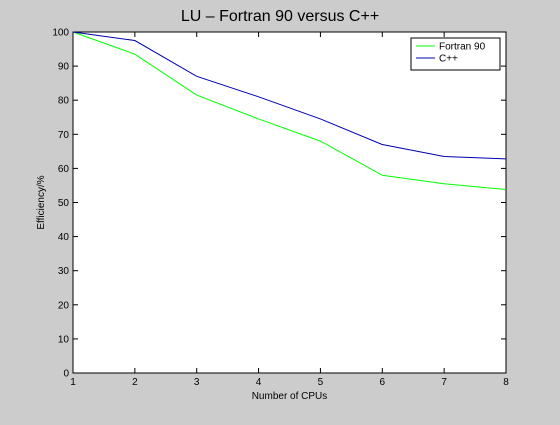 The width and height of the screenshot is (560, 425). I want to click on y-tick-label: 60, so click(64, 169).